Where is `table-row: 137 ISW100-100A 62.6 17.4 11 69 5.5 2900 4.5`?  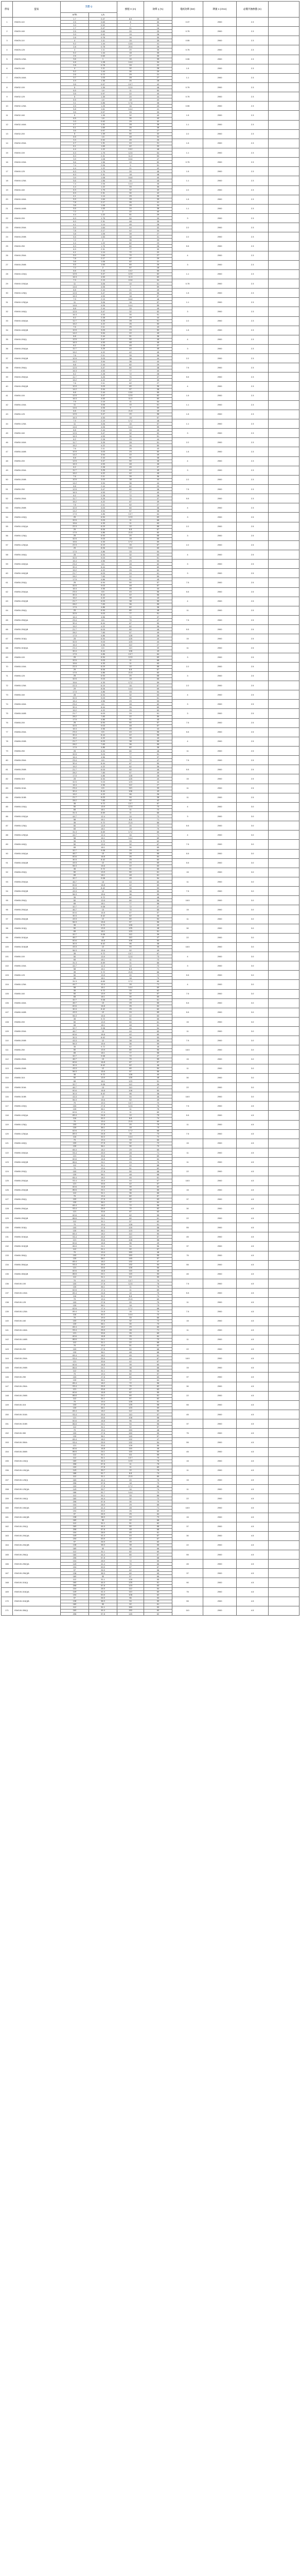
table-row: 137 ISW100-100A 62.6 17.4 11 69 5.5 2900 4.5 is located at coordinates (150, 1293).